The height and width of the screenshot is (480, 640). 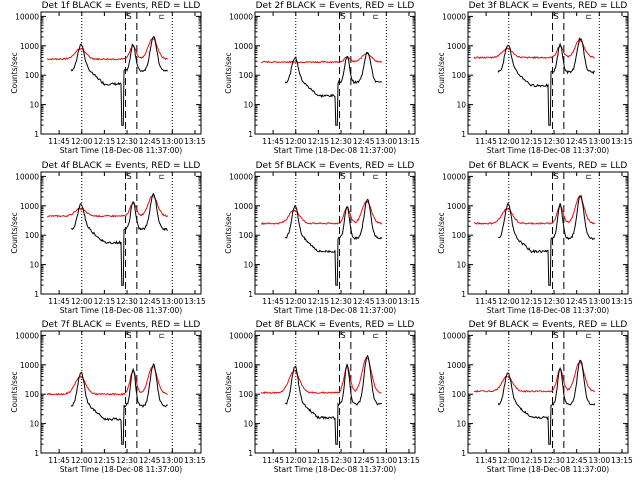 What do you see at coordinates (335, 325) in the screenshot?
I see `panel-title: Det 8f BLACK = Events, RED = LLD` at bounding box center [335, 325].